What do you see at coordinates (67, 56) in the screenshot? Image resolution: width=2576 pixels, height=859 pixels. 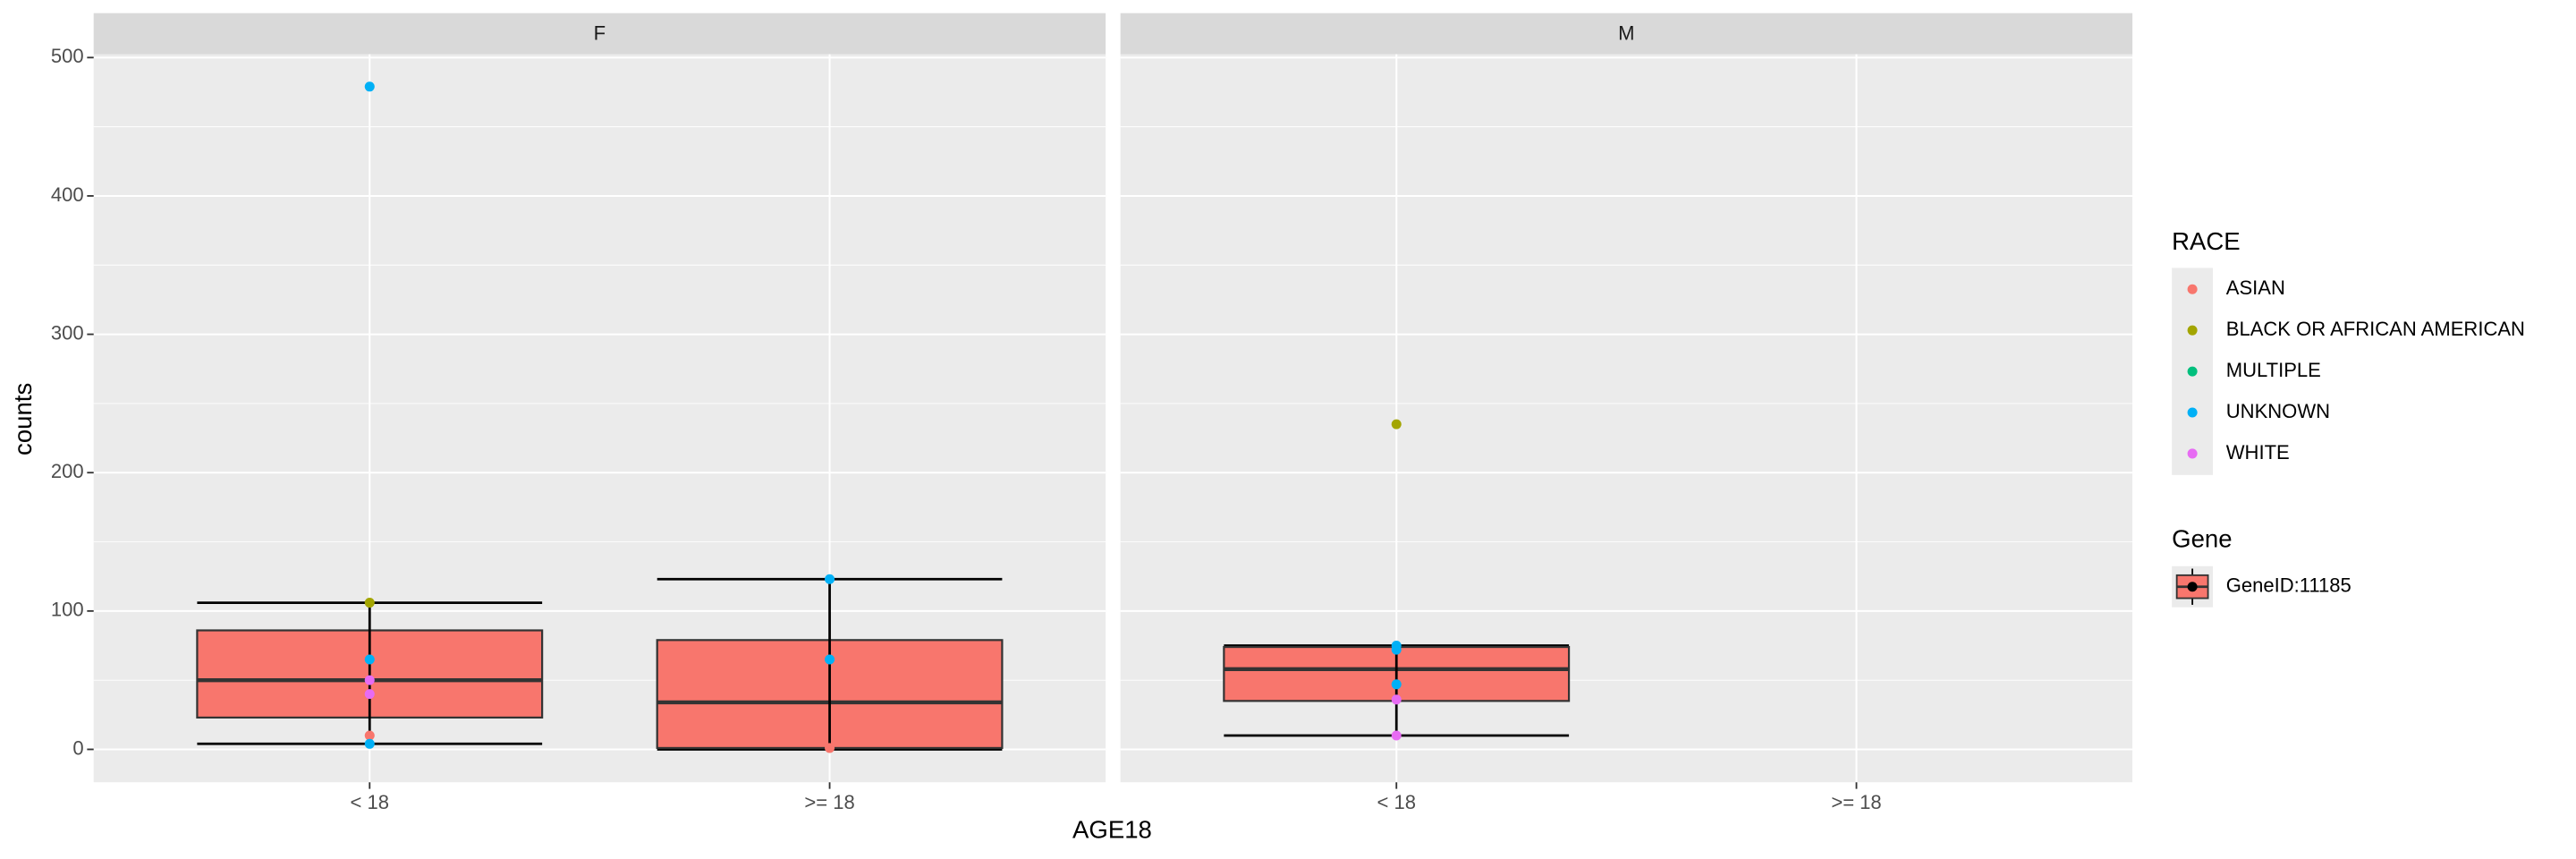 I see `y-tick-label: 500` at bounding box center [67, 56].